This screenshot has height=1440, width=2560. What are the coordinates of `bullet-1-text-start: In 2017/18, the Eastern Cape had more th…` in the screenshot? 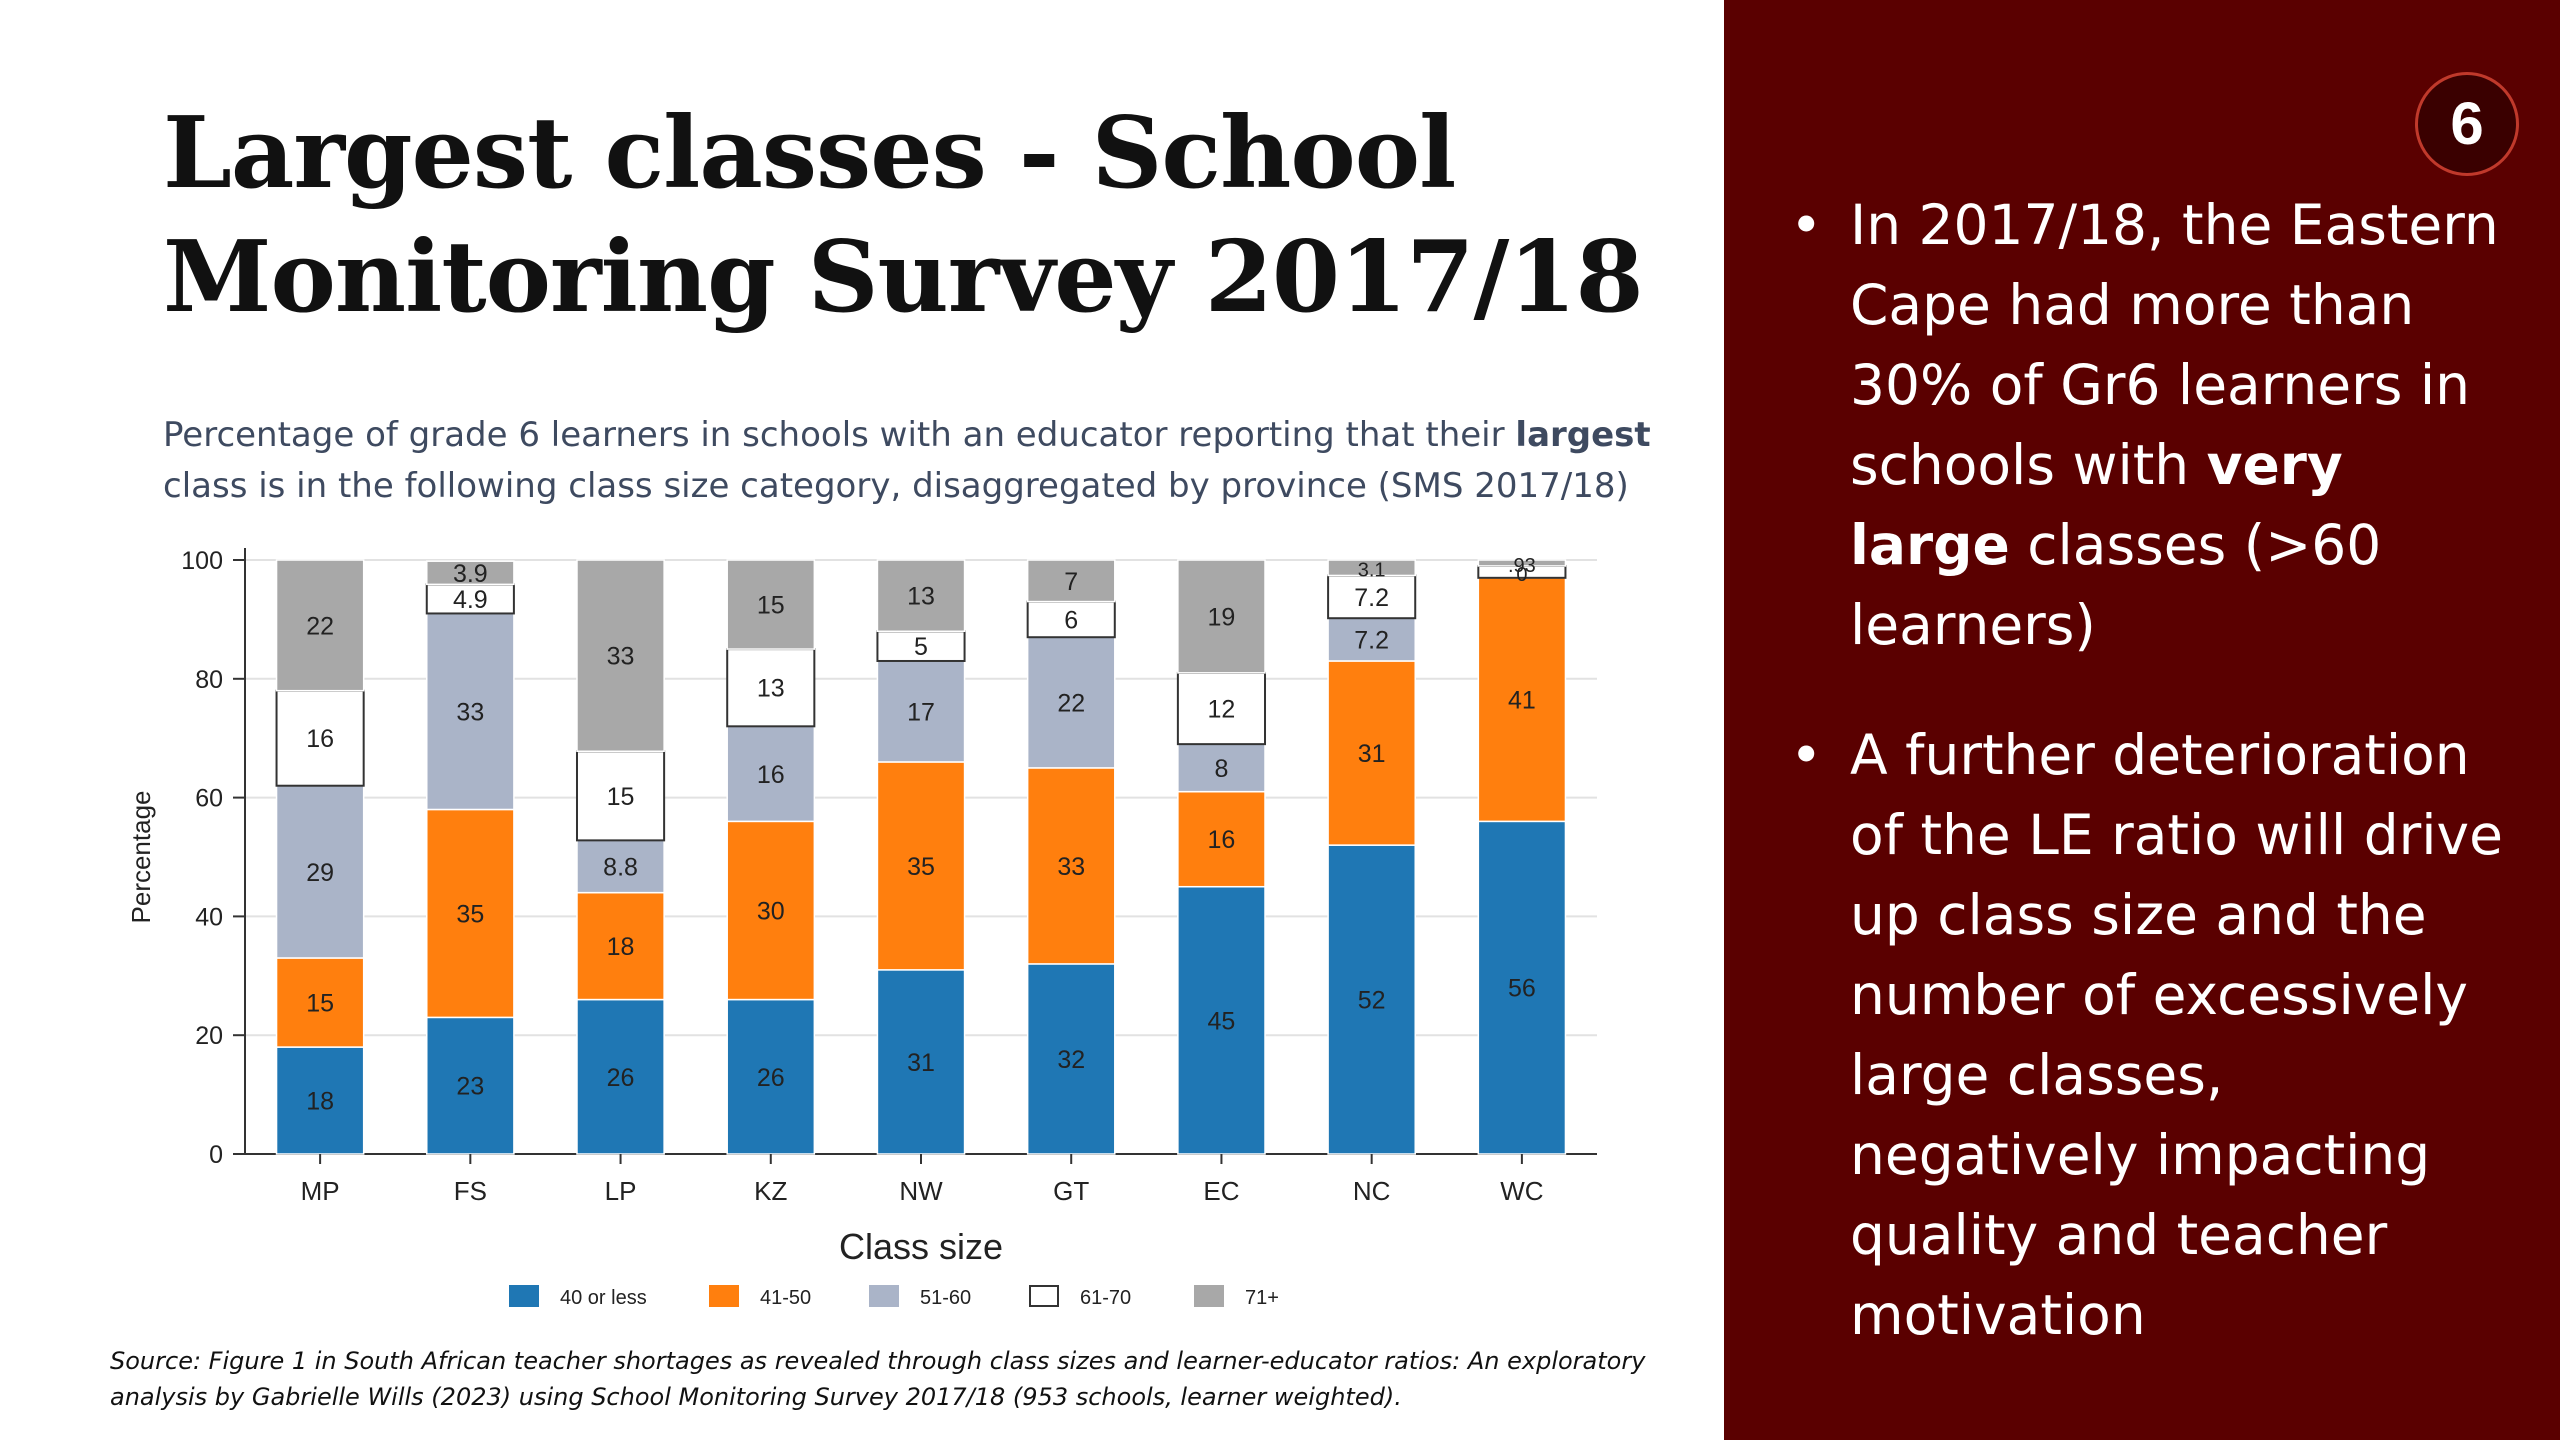 It's located at (2174, 345).